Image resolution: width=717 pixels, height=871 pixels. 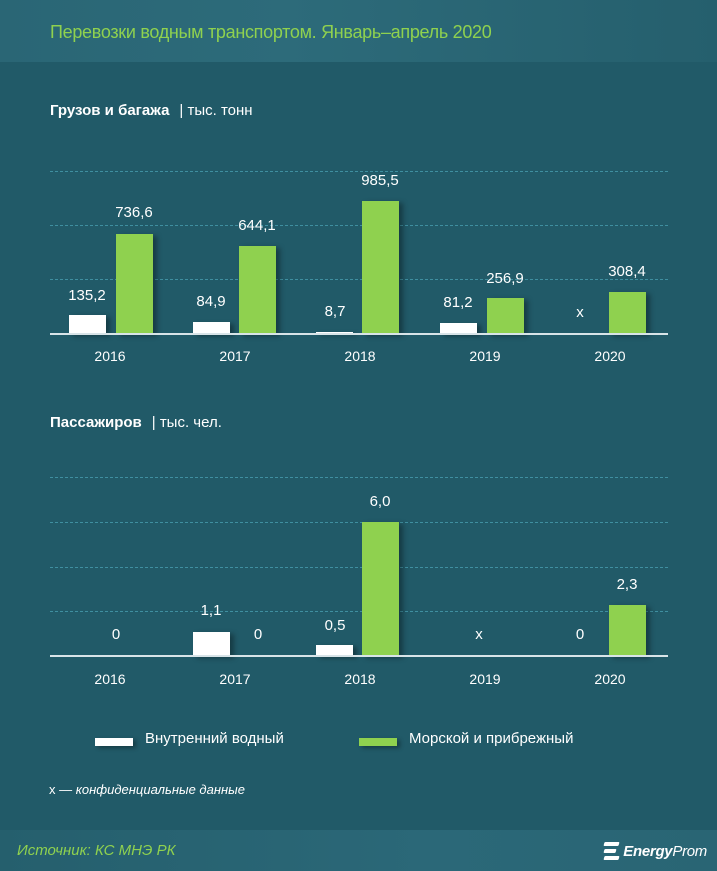 I want to click on passengers-label-2019: x, so click(x=479, y=634).